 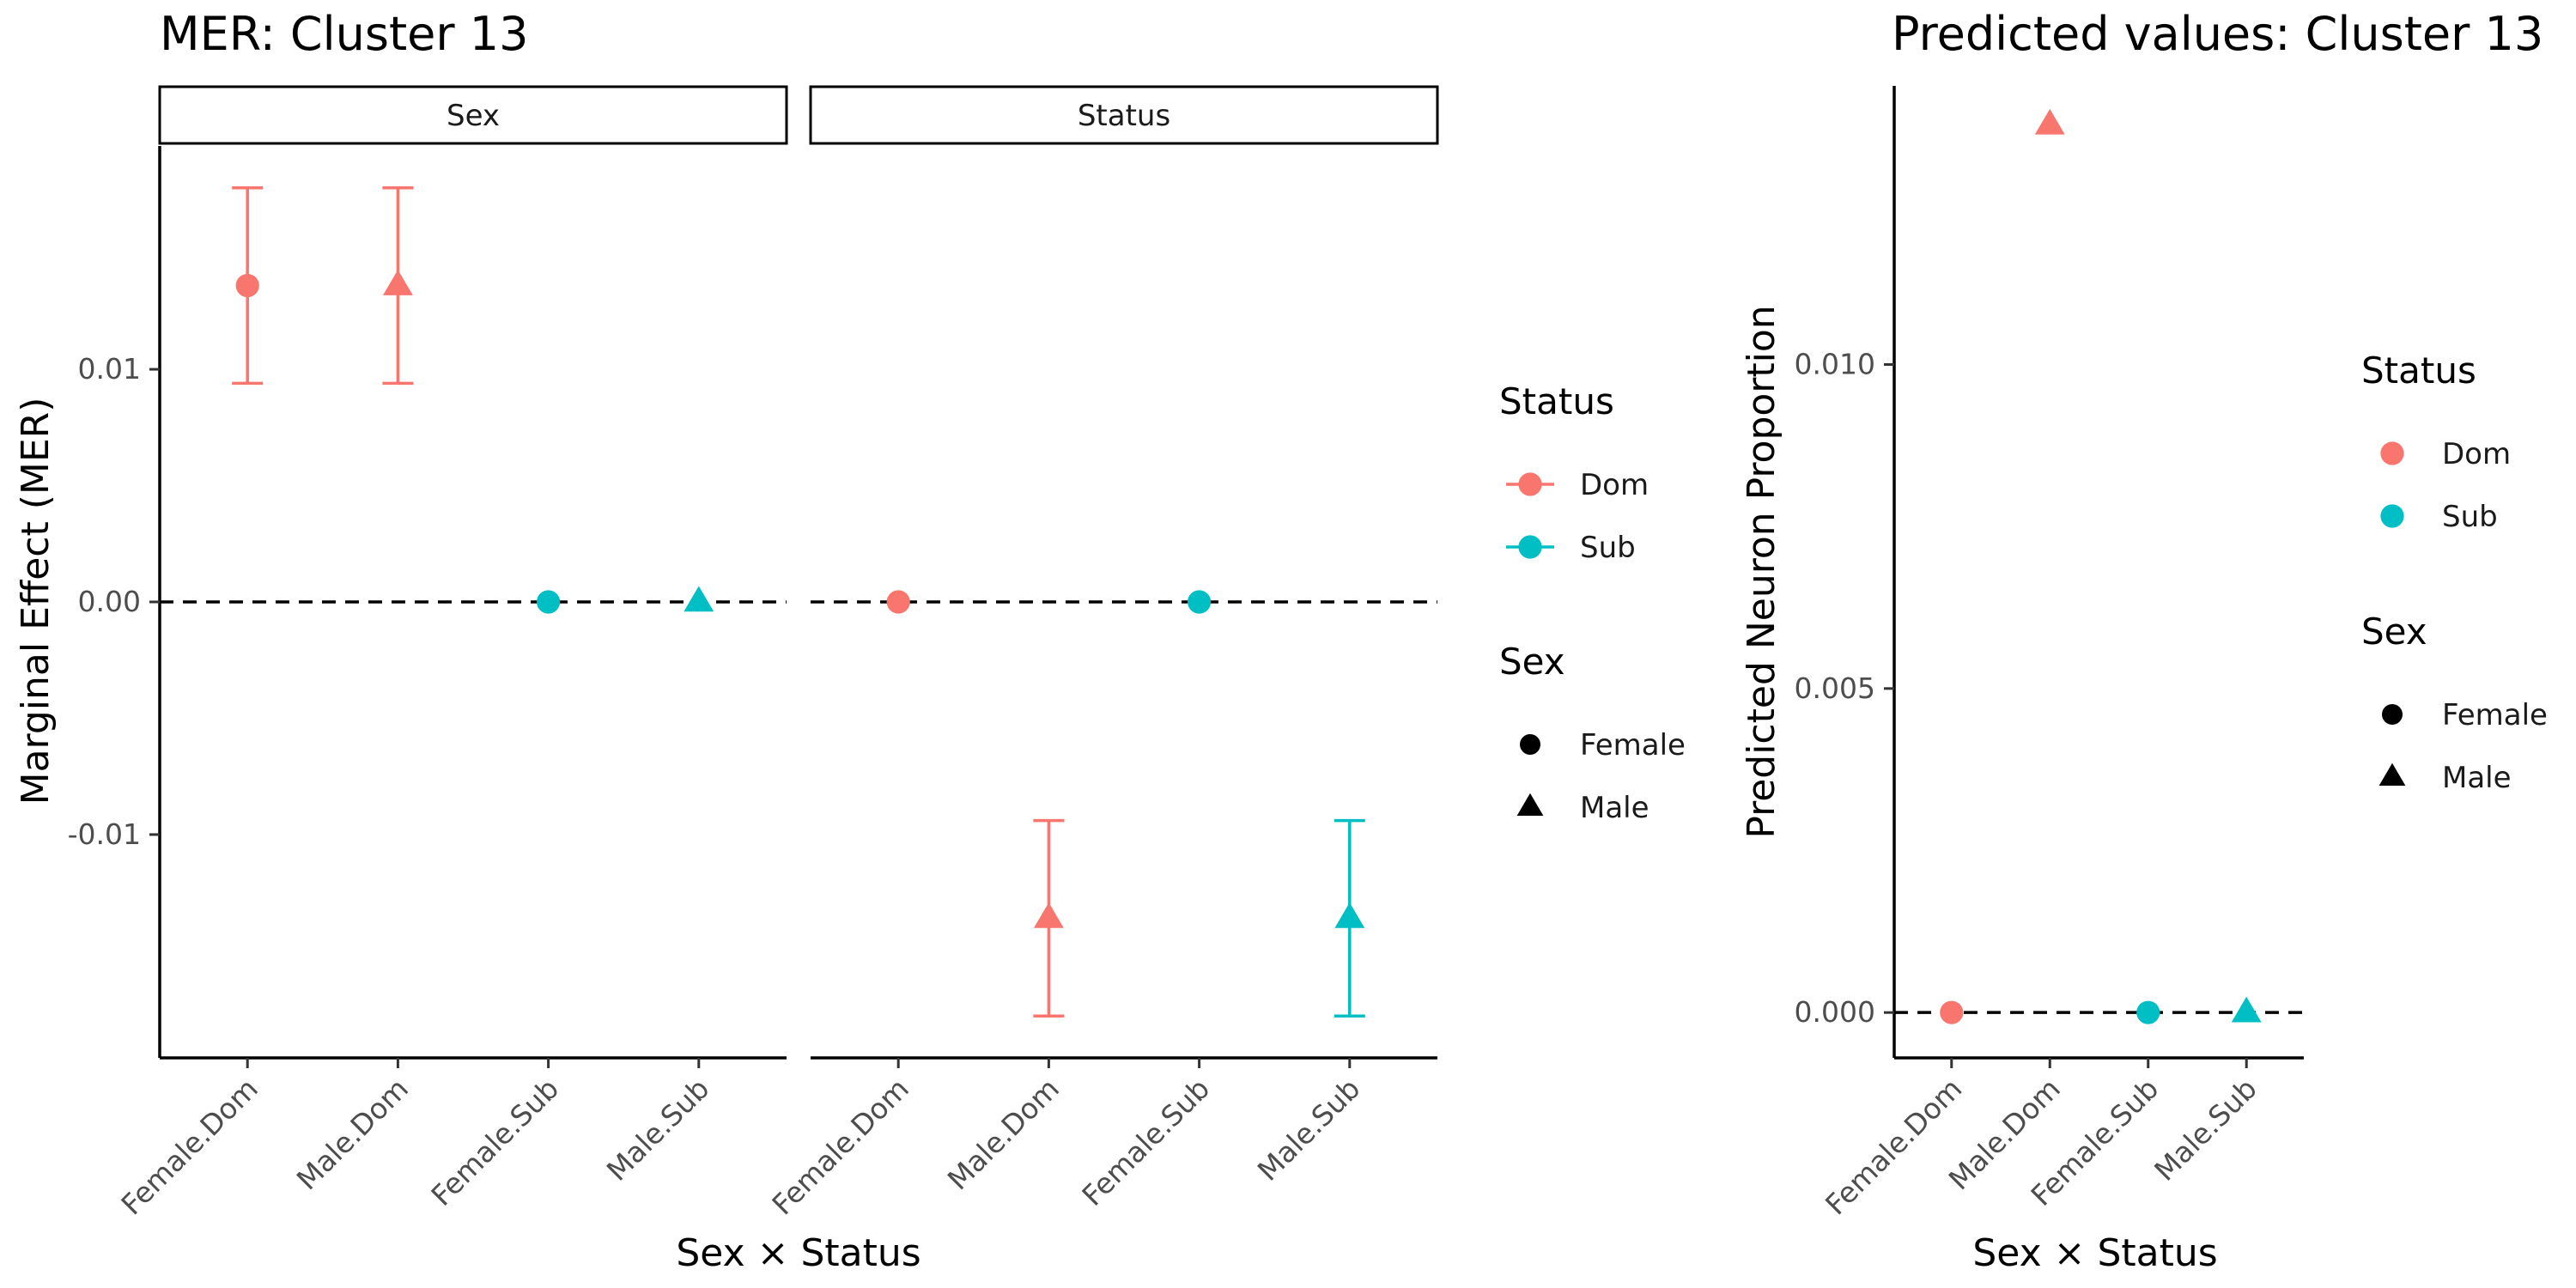 I want to click on strip-label: Status, so click(x=1124, y=116).